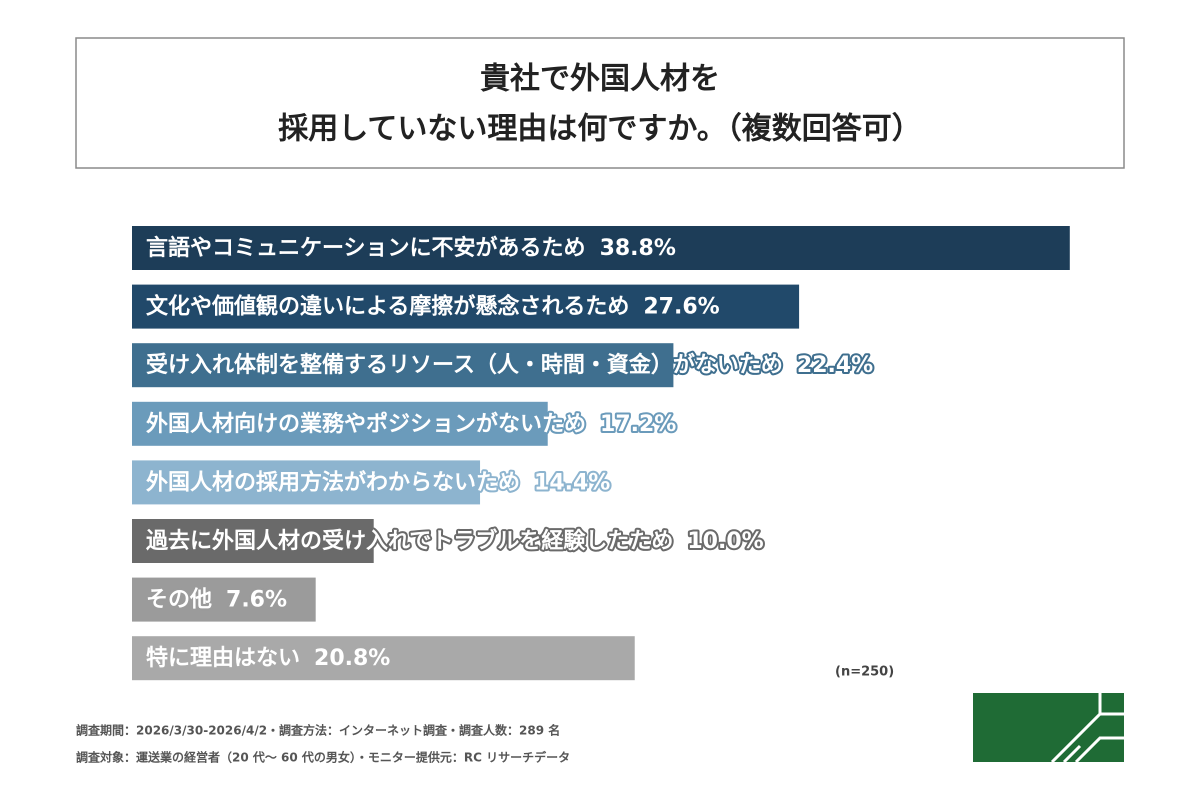 The height and width of the screenshot is (800, 1200). I want to click on logo, so click(1048, 728).